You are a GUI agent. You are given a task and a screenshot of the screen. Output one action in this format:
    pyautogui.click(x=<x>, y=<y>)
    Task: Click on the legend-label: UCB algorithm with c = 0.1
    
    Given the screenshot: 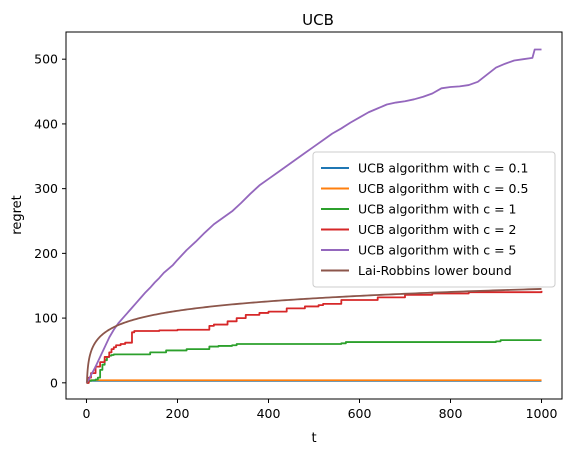 What is the action you would take?
    pyautogui.click(x=443, y=168)
    